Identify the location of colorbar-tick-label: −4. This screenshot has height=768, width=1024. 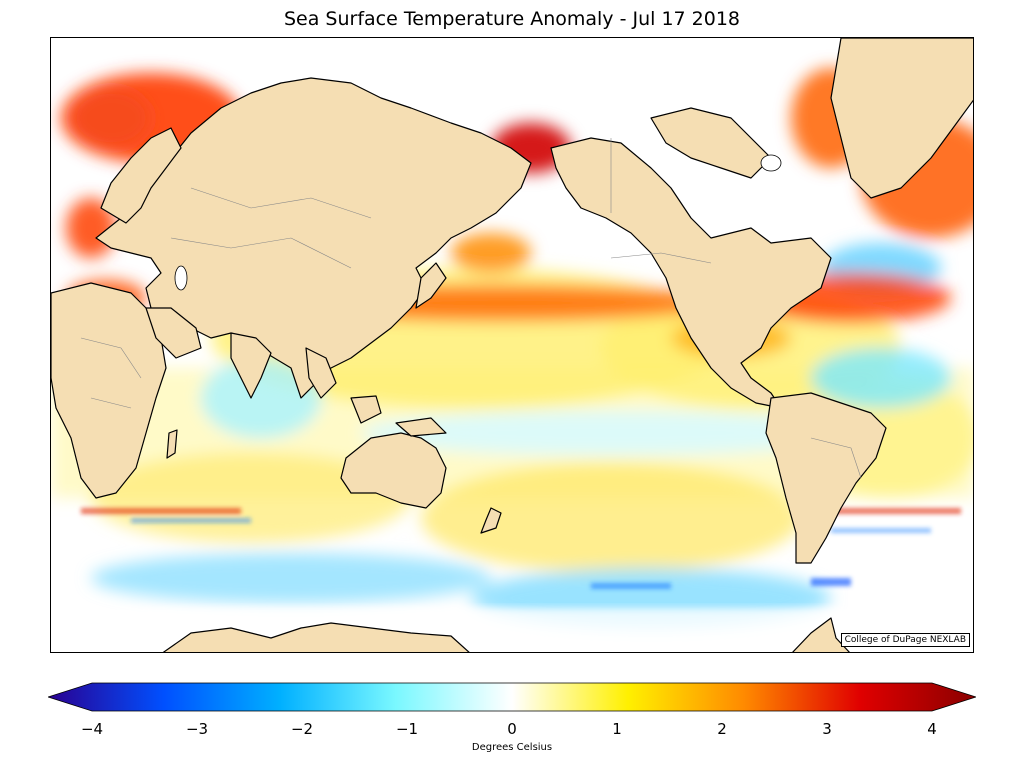
(92, 729).